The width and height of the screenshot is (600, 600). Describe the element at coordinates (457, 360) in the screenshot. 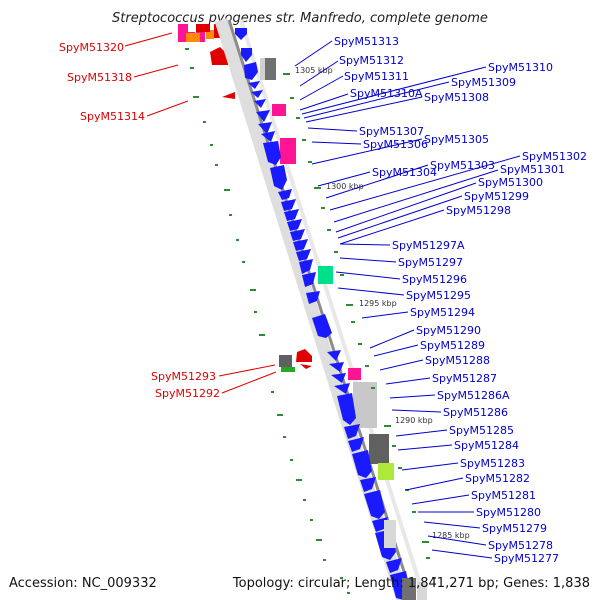

I see `gene-label: SpyM51288` at that location.